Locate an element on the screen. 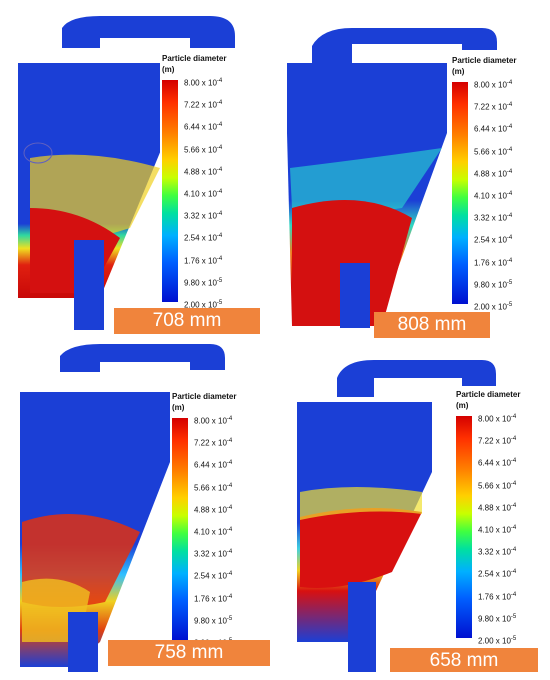 This screenshot has height=680, width=550. height-label: 758 mm is located at coordinates (189, 653).